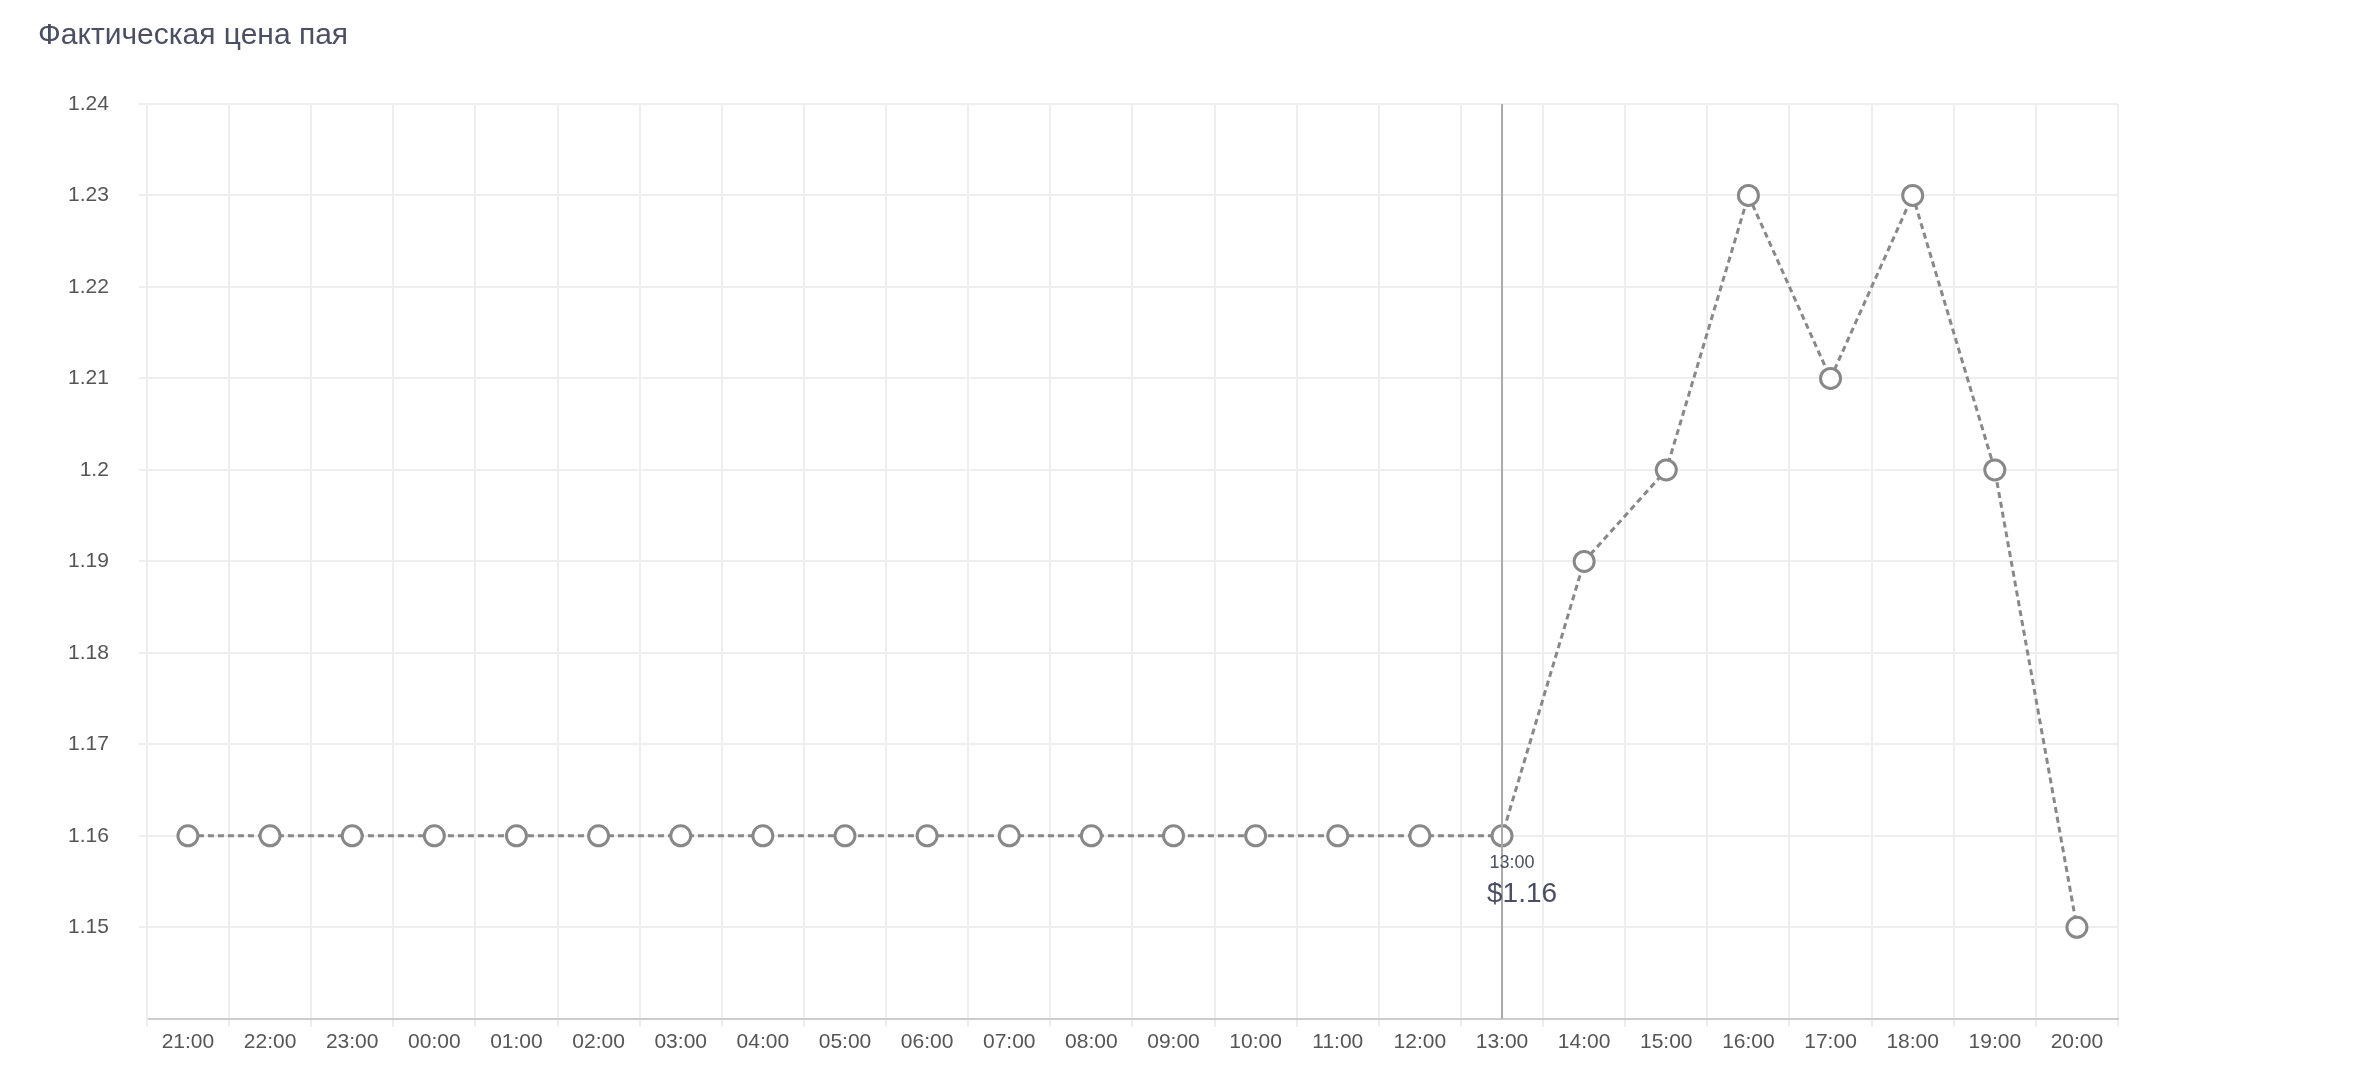 The image size is (2368, 1086). Describe the element at coordinates (598, 1041) in the screenshot. I see `x-tick-label: 02:00` at that location.